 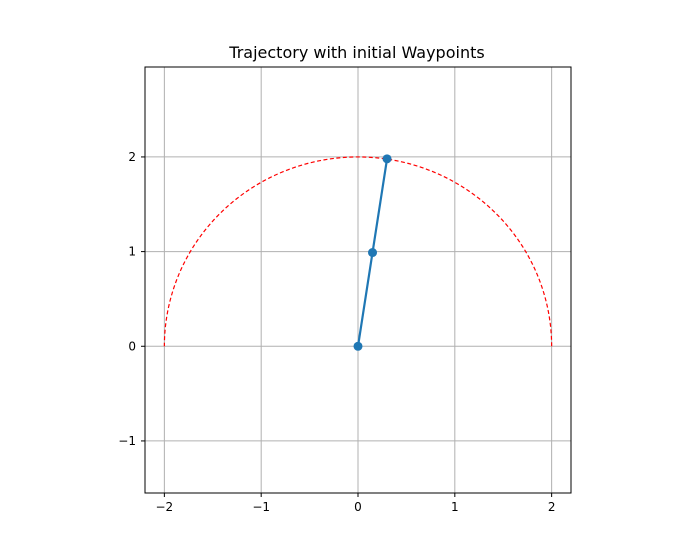 I want to click on series-layer, so click(x=372, y=252).